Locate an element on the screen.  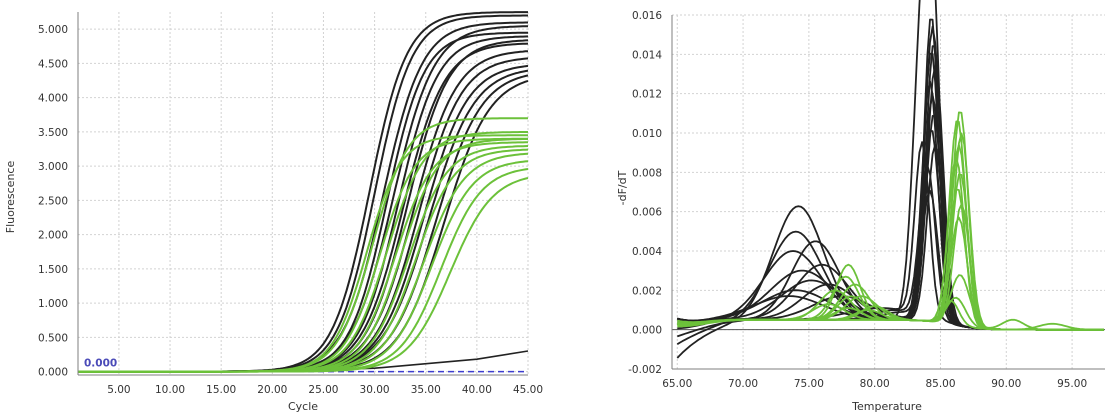
series-line is located at coordinates (890, 315).